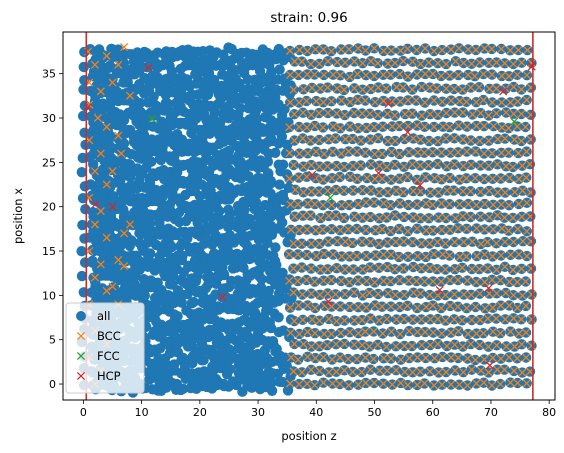 This screenshot has height=453, width=564. What do you see at coordinates (49, 74) in the screenshot?
I see `y-tick-label: 35` at bounding box center [49, 74].